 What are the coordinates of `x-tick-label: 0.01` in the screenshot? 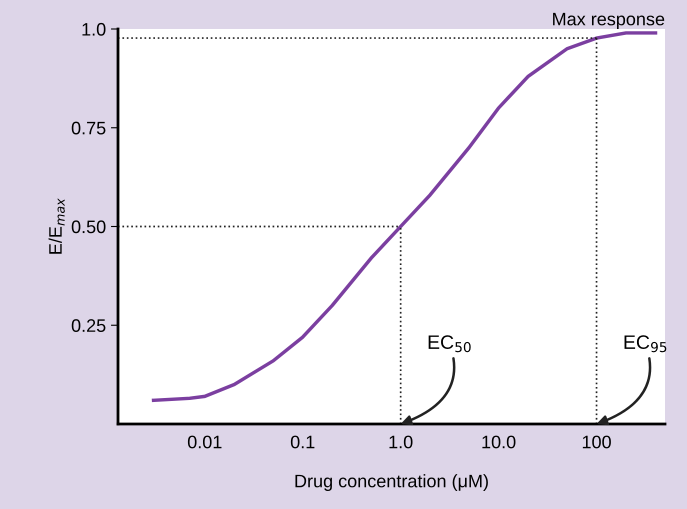 It's located at (205, 442).